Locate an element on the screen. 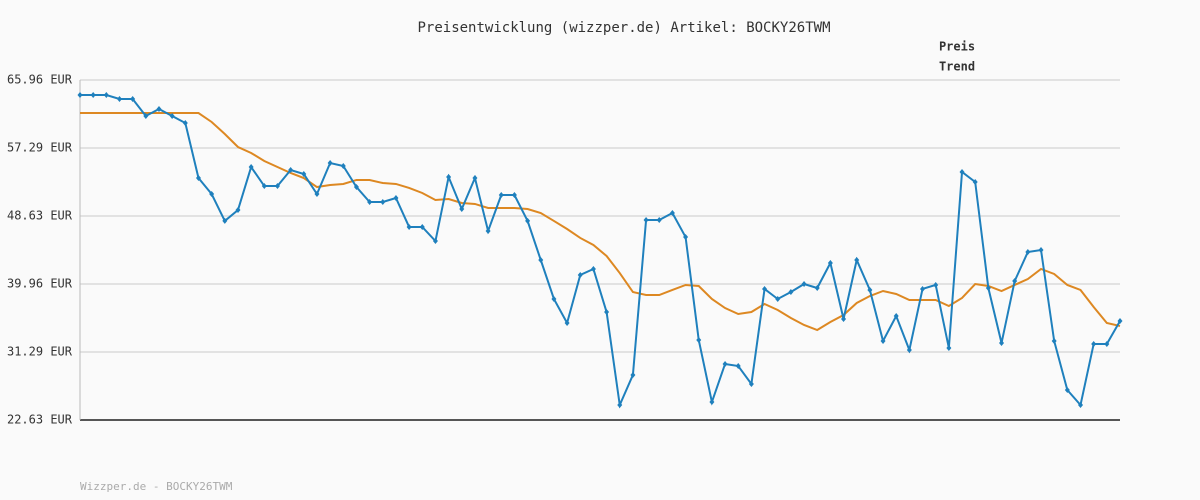 The height and width of the screenshot is (500, 1200). legend-label: Trend is located at coordinates (957, 67).